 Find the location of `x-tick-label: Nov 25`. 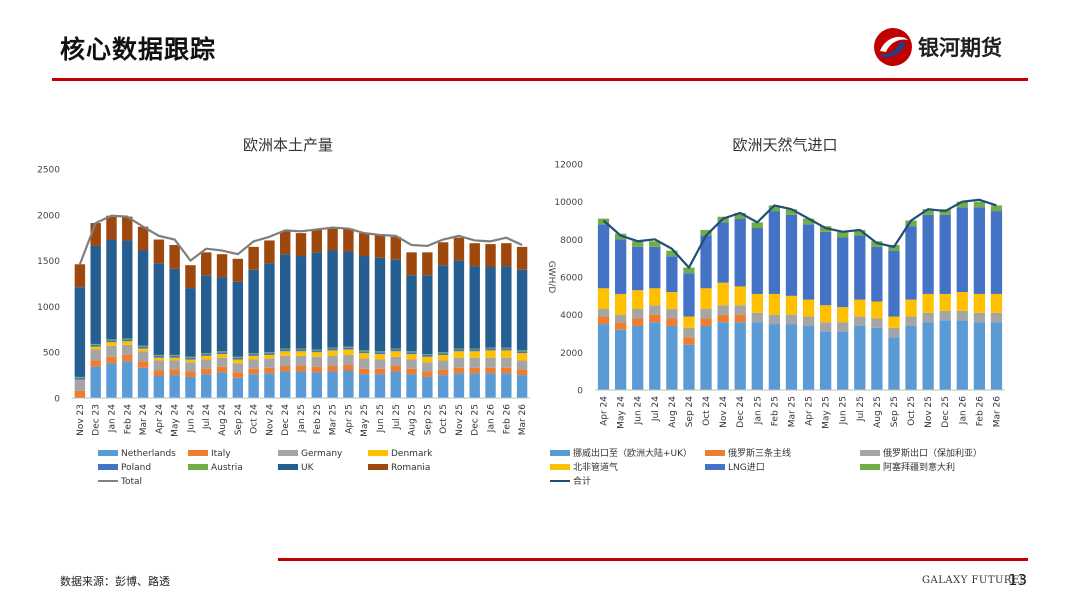

x-tick-label: Nov 25 is located at coordinates (460, 420).